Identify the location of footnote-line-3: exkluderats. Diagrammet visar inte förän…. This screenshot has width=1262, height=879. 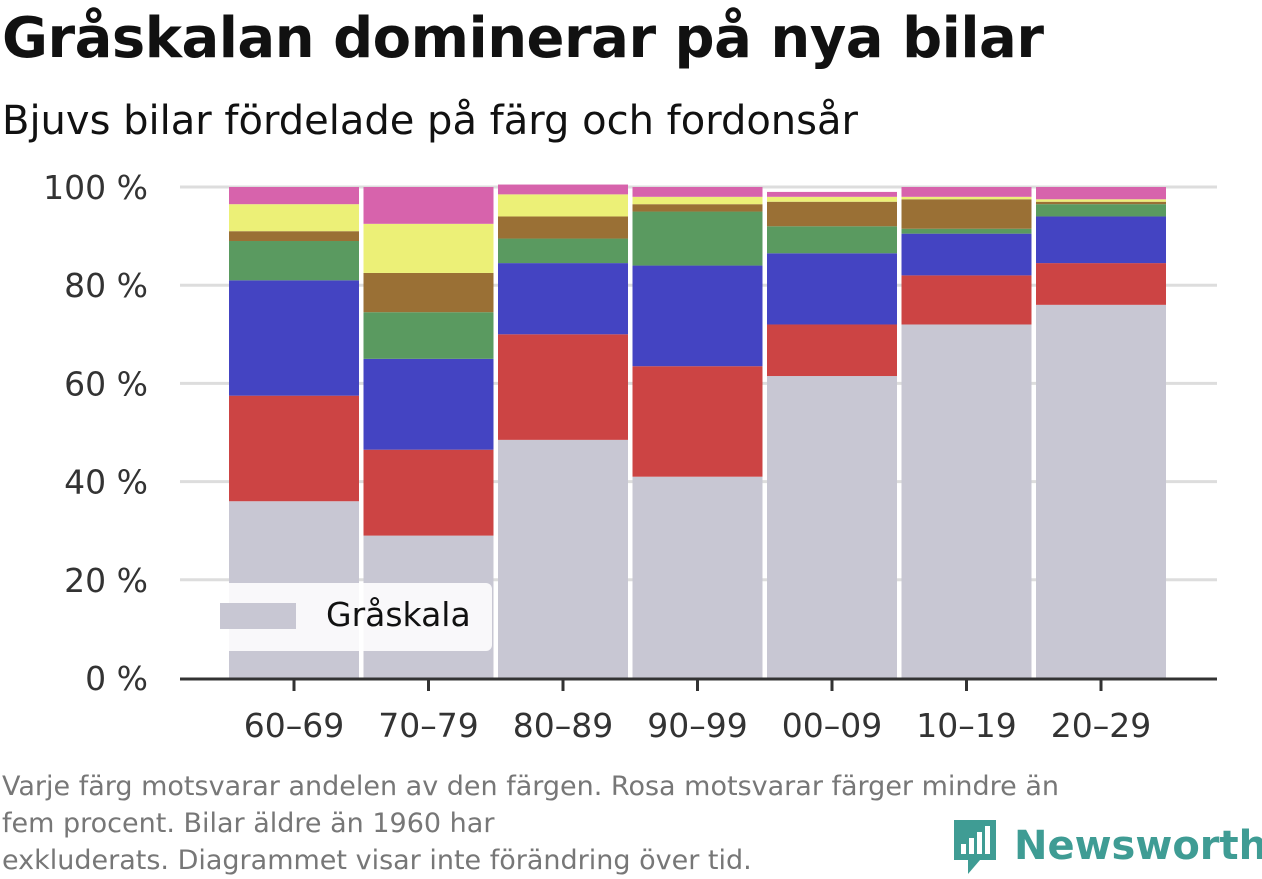
(377, 860).